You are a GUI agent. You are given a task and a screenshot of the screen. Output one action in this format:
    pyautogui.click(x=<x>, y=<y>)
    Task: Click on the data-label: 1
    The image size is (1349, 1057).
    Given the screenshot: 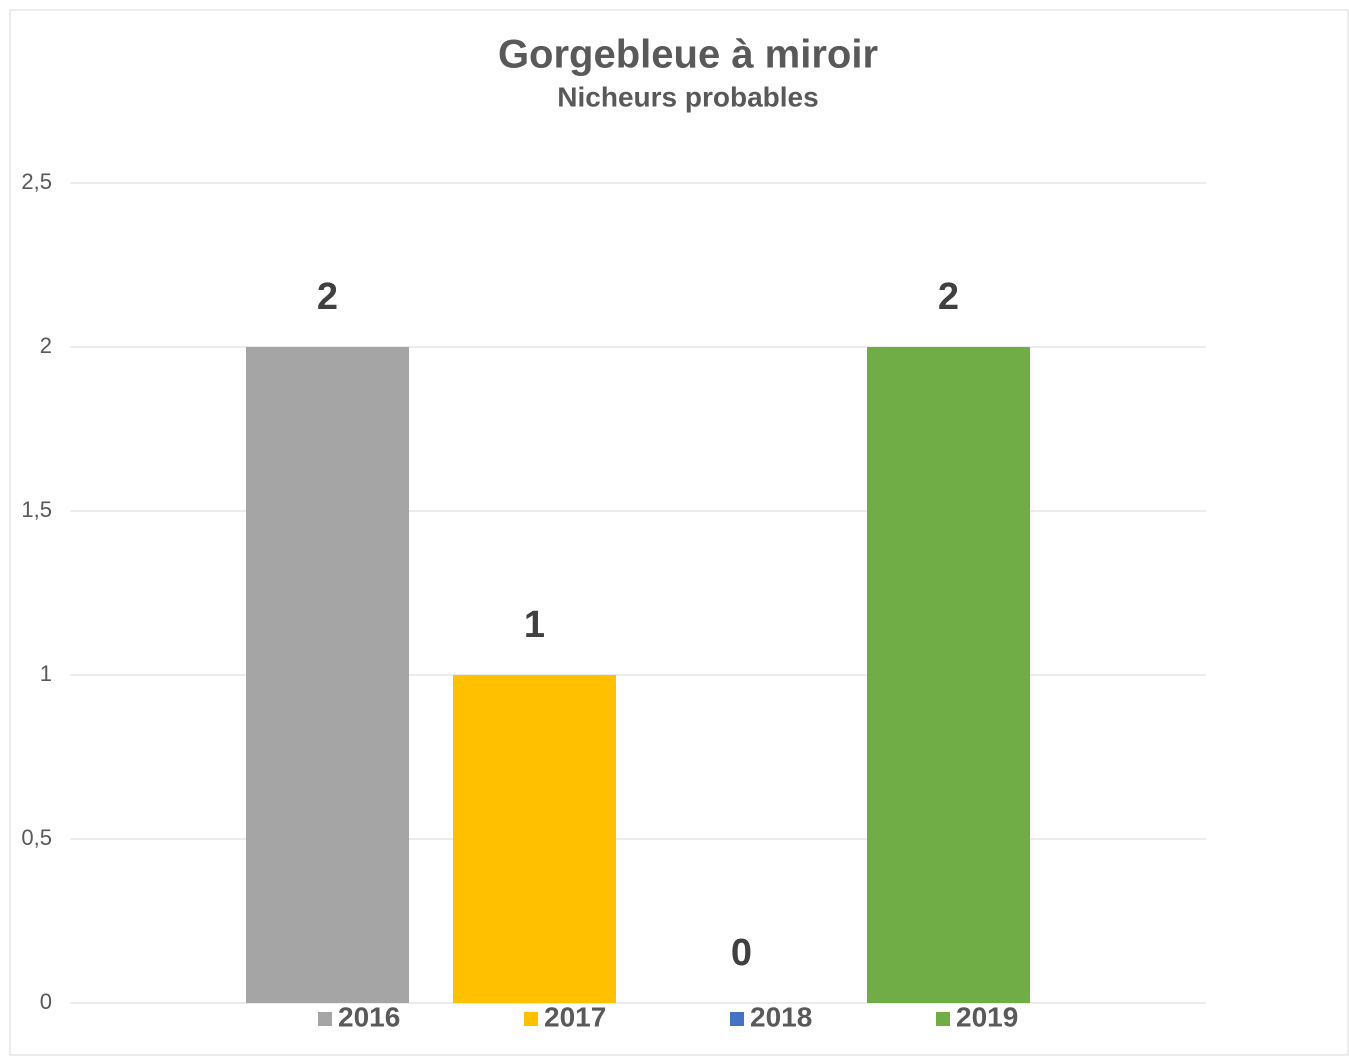 What is the action you would take?
    pyautogui.click(x=534, y=625)
    